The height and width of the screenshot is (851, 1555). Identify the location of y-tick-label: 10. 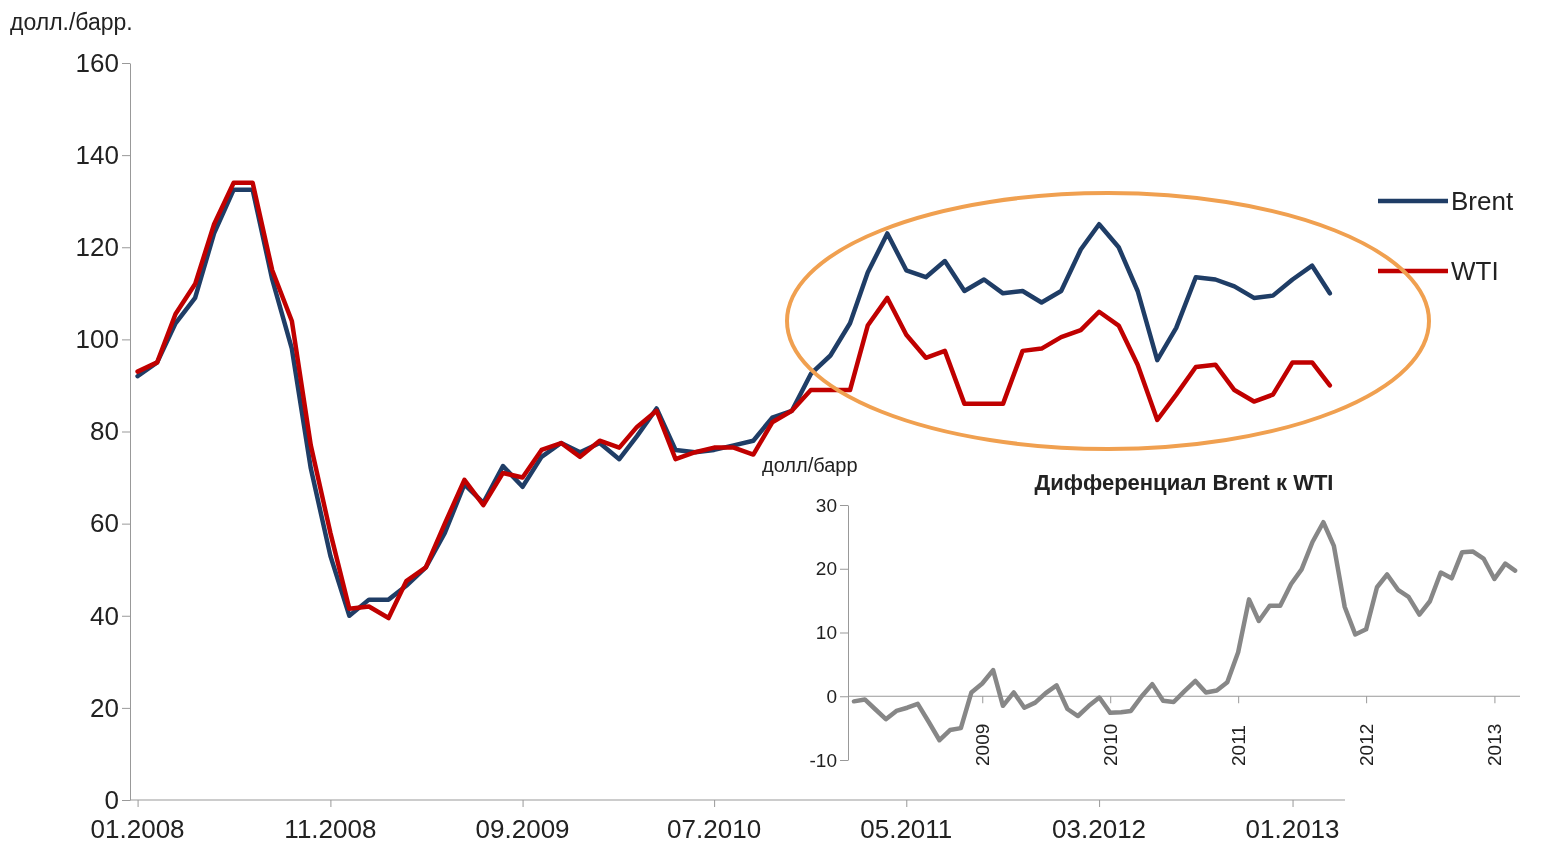
(826, 633).